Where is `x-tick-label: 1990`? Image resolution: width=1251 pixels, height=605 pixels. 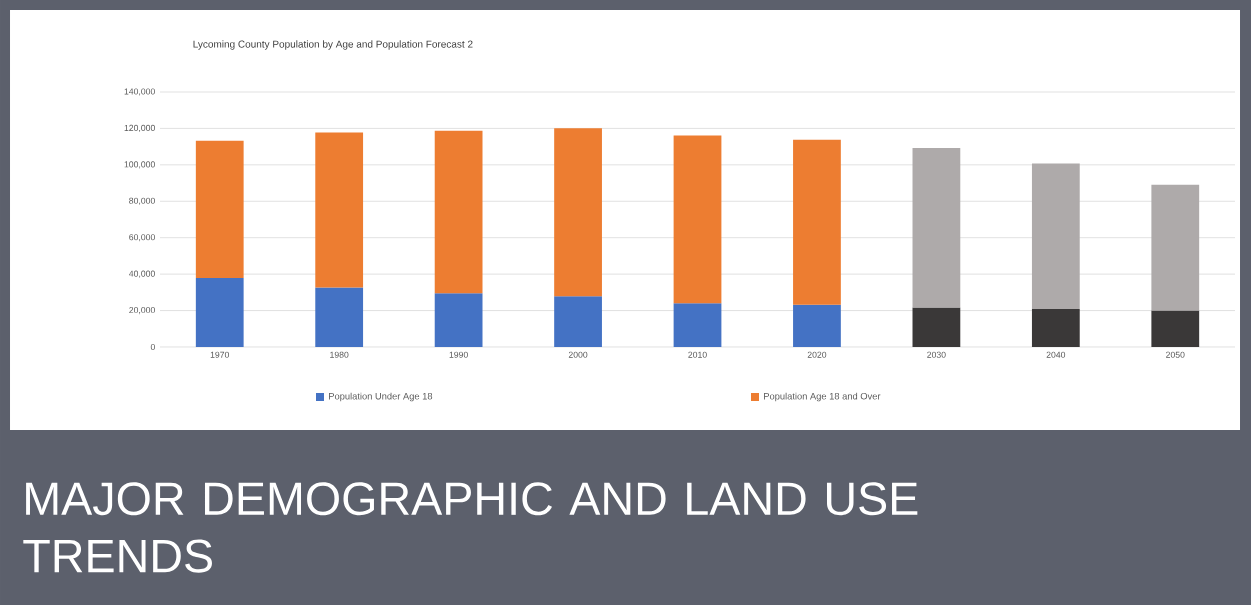 x-tick-label: 1990 is located at coordinates (458, 354).